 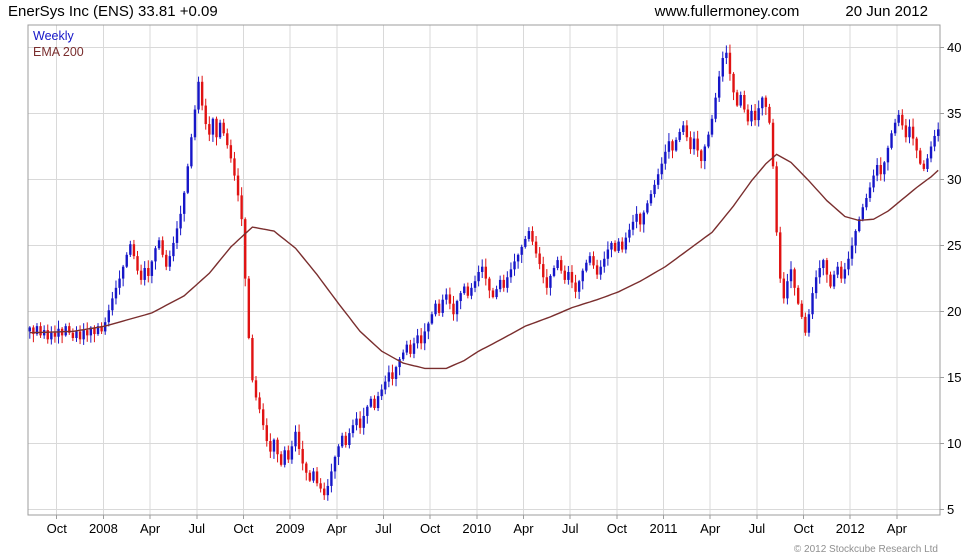 I want to click on website-label: www.fullermoney.com, so click(x=727, y=11).